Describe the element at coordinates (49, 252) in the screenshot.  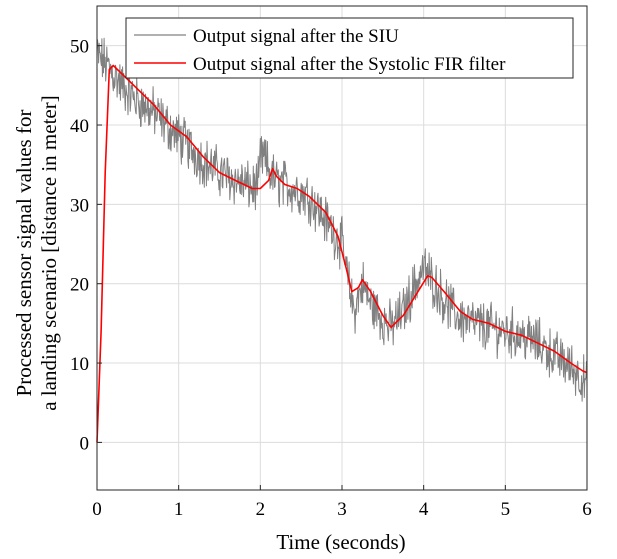
I see `y-axis-label-line-2: a landing scenario [distance in meter]` at that location.